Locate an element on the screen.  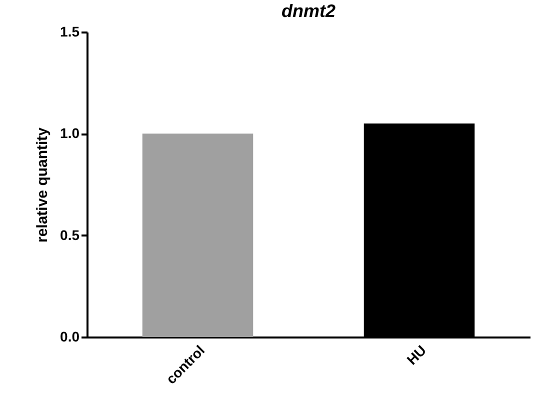
chart-title: dnmt2 is located at coordinates (309, 11).